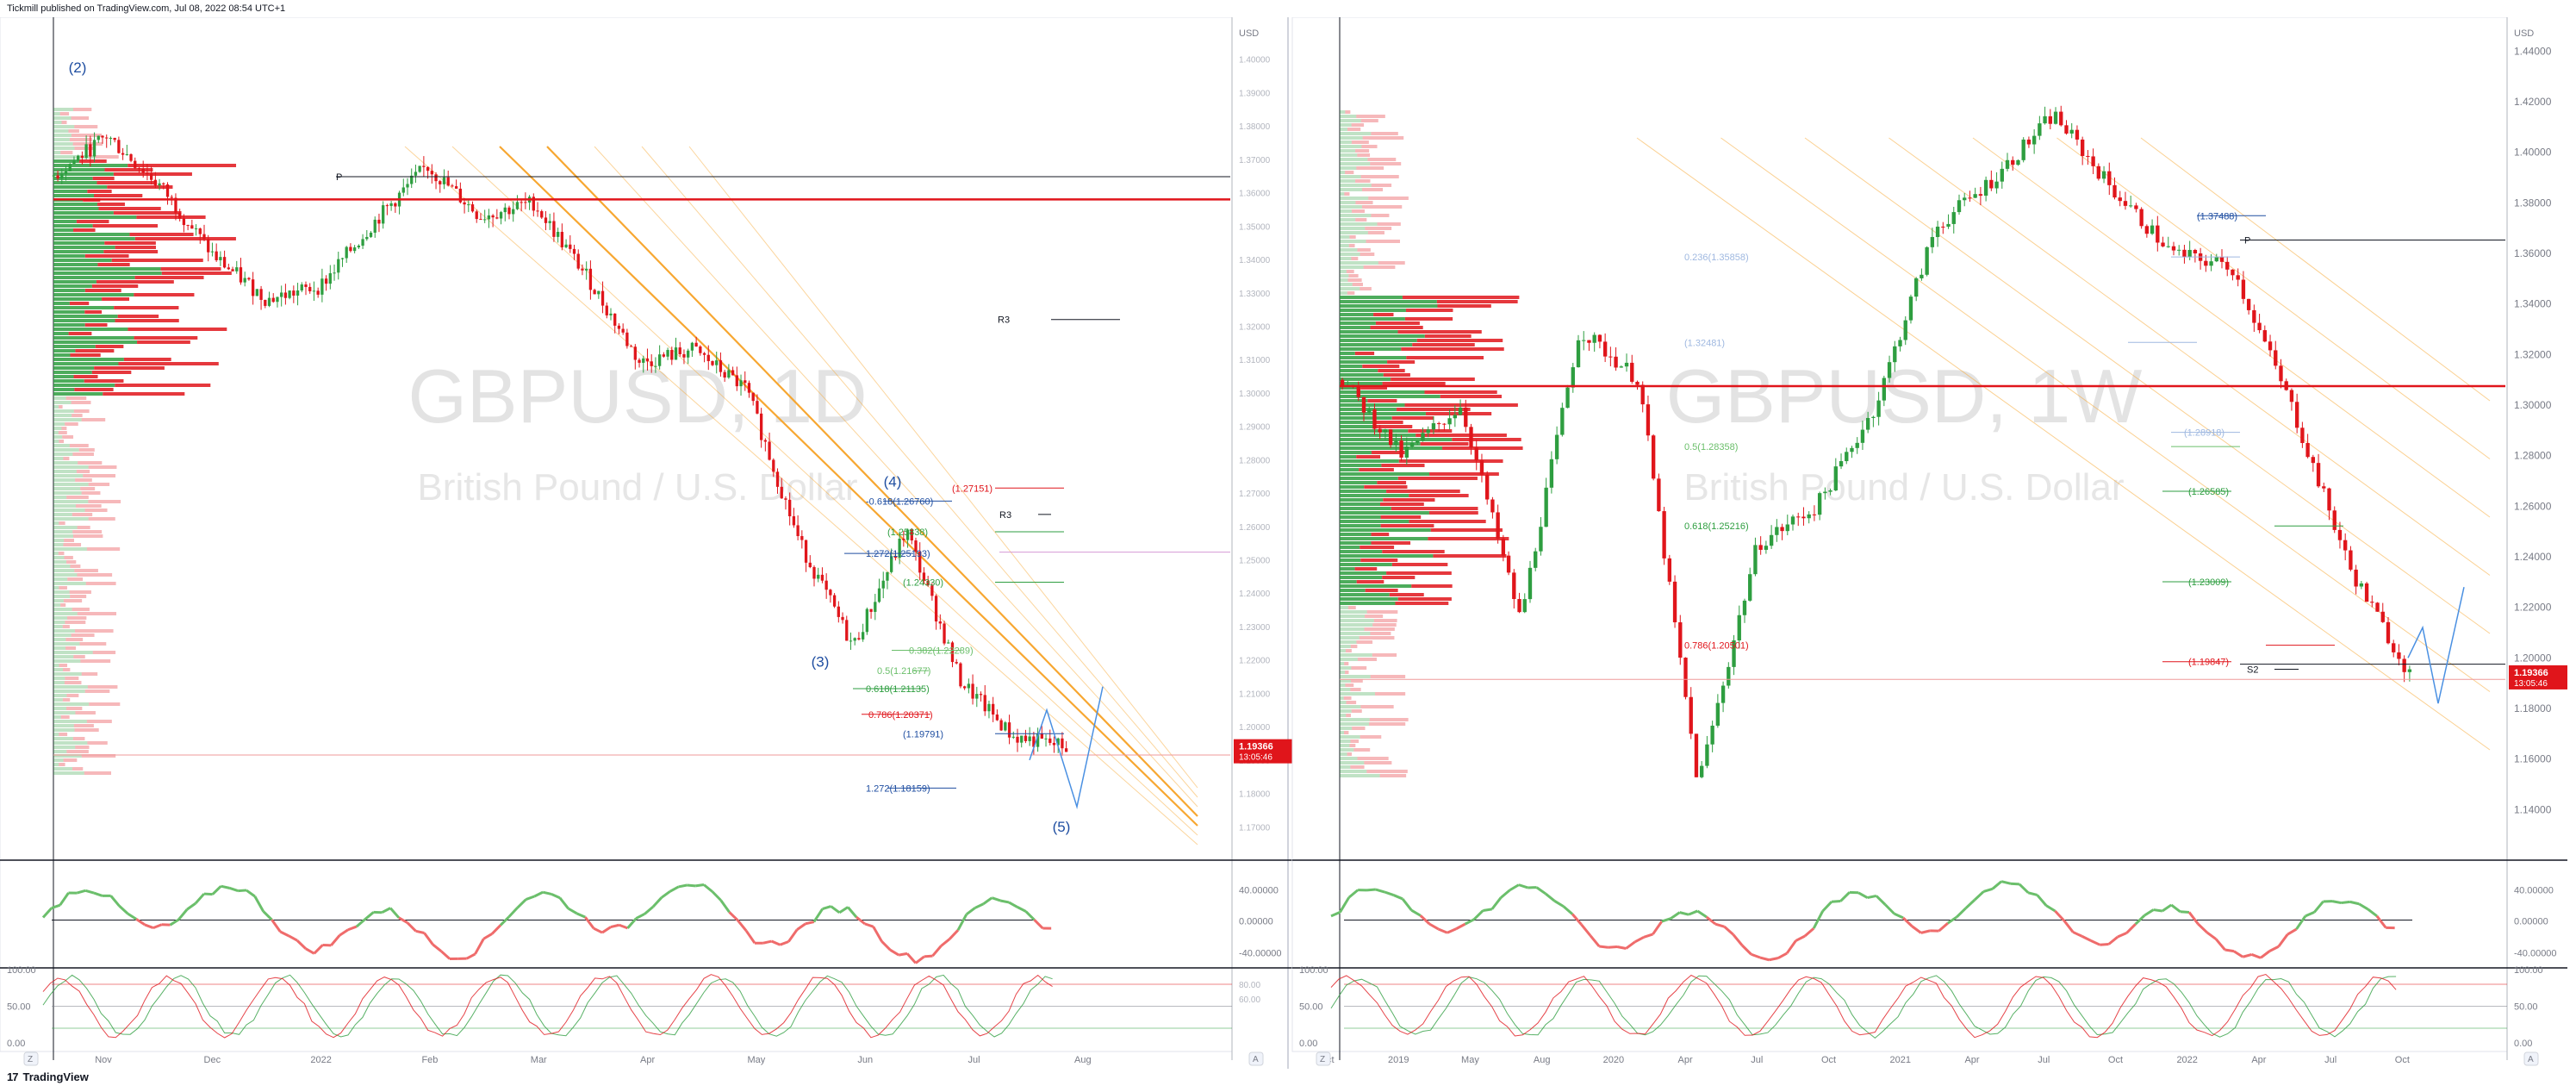  Describe the element at coordinates (865, 1060) in the screenshot. I see `time-axis-label: Jun` at that location.